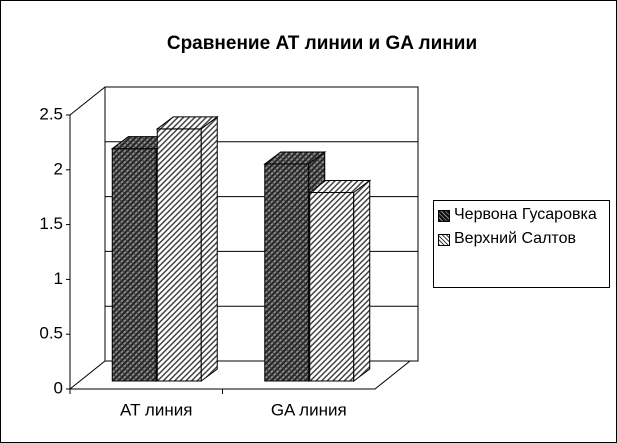 The image size is (617, 443). Describe the element at coordinates (58, 387) in the screenshot. I see `y-tick-label: 0` at that location.